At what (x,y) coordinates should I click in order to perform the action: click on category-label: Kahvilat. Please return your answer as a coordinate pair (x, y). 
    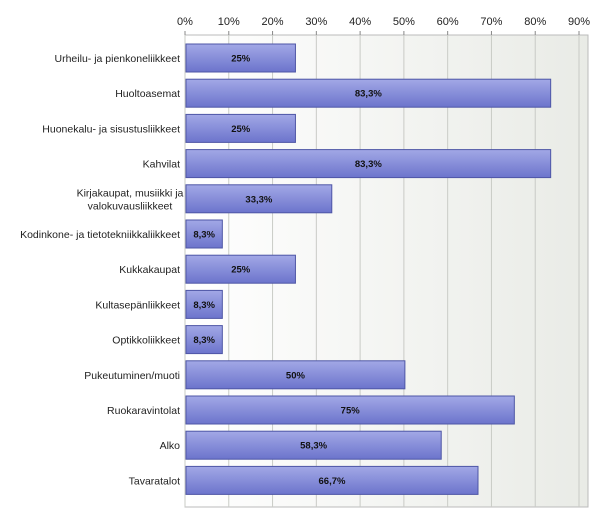
    Looking at the image, I should click on (161, 165).